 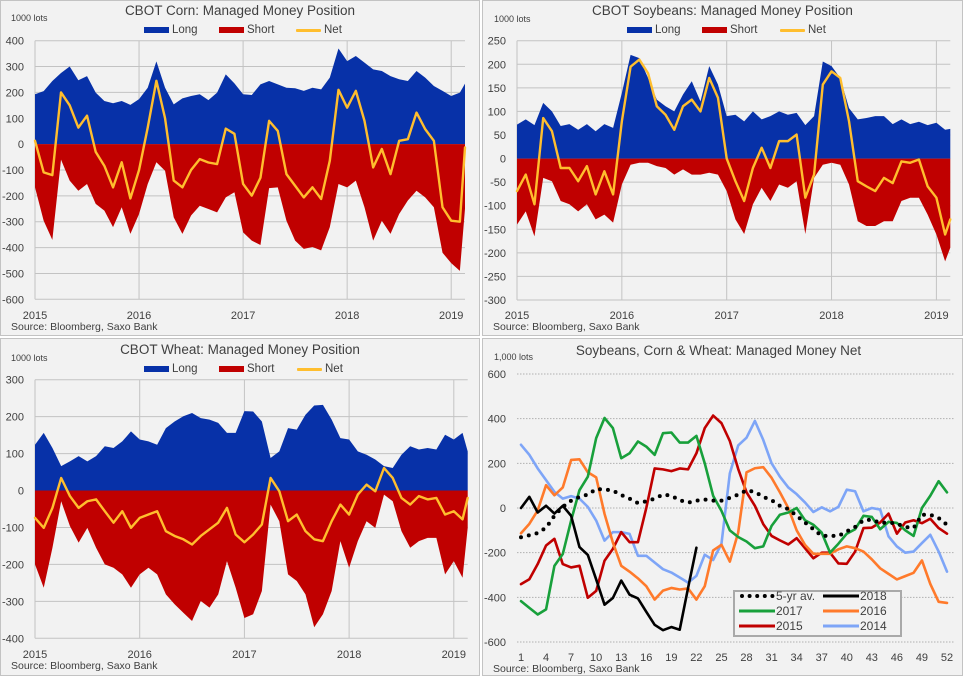 I want to click on legend-label-2014: 2014, so click(x=873, y=626).